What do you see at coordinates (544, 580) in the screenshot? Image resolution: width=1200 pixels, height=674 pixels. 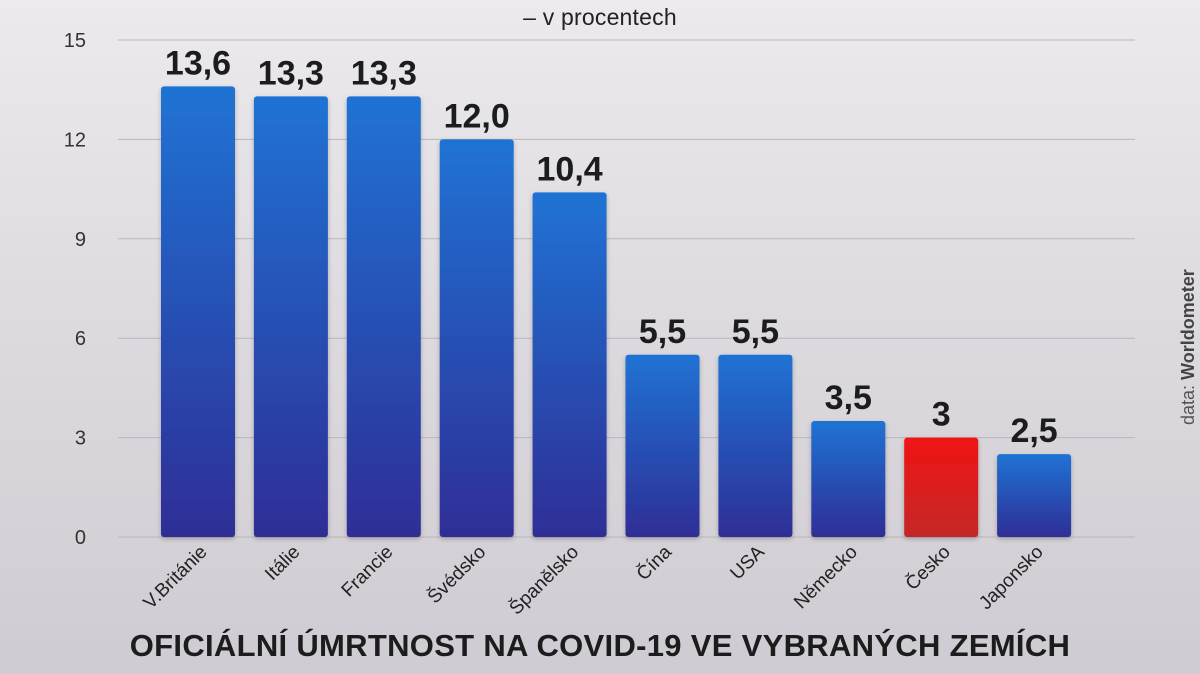 I see `x-tick-label: Španělsko` at bounding box center [544, 580].